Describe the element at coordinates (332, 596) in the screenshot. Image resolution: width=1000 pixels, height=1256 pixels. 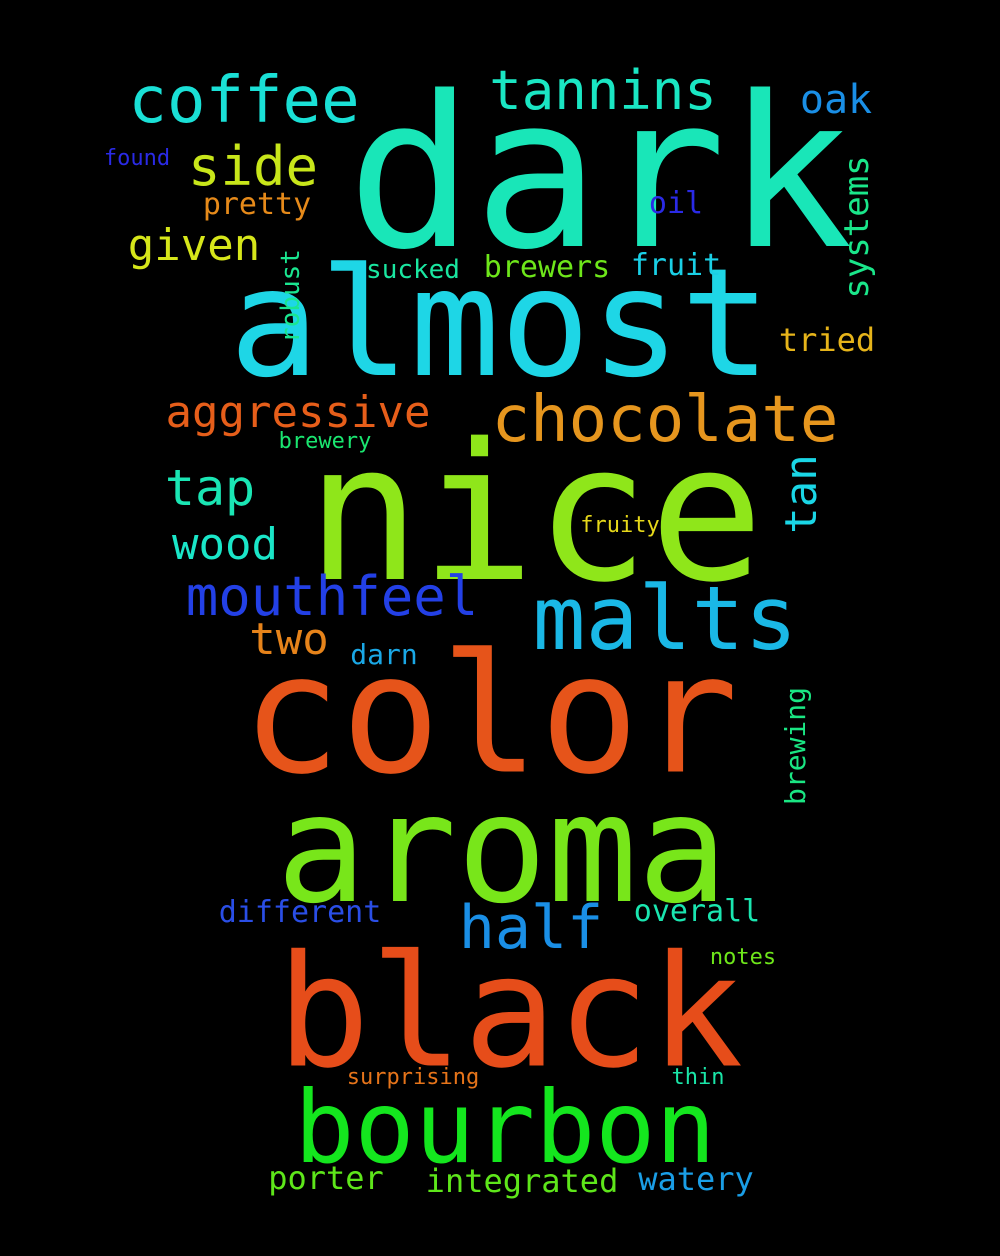
I see `word-mouthfeel: mouthfeel` at that location.